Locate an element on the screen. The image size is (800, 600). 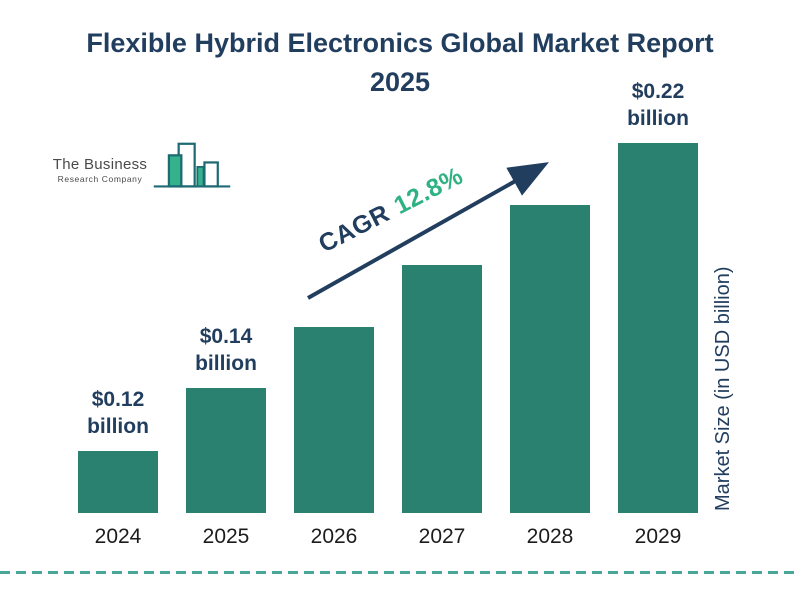
bar-group-2026: 2026 is located at coordinates (334, 274).